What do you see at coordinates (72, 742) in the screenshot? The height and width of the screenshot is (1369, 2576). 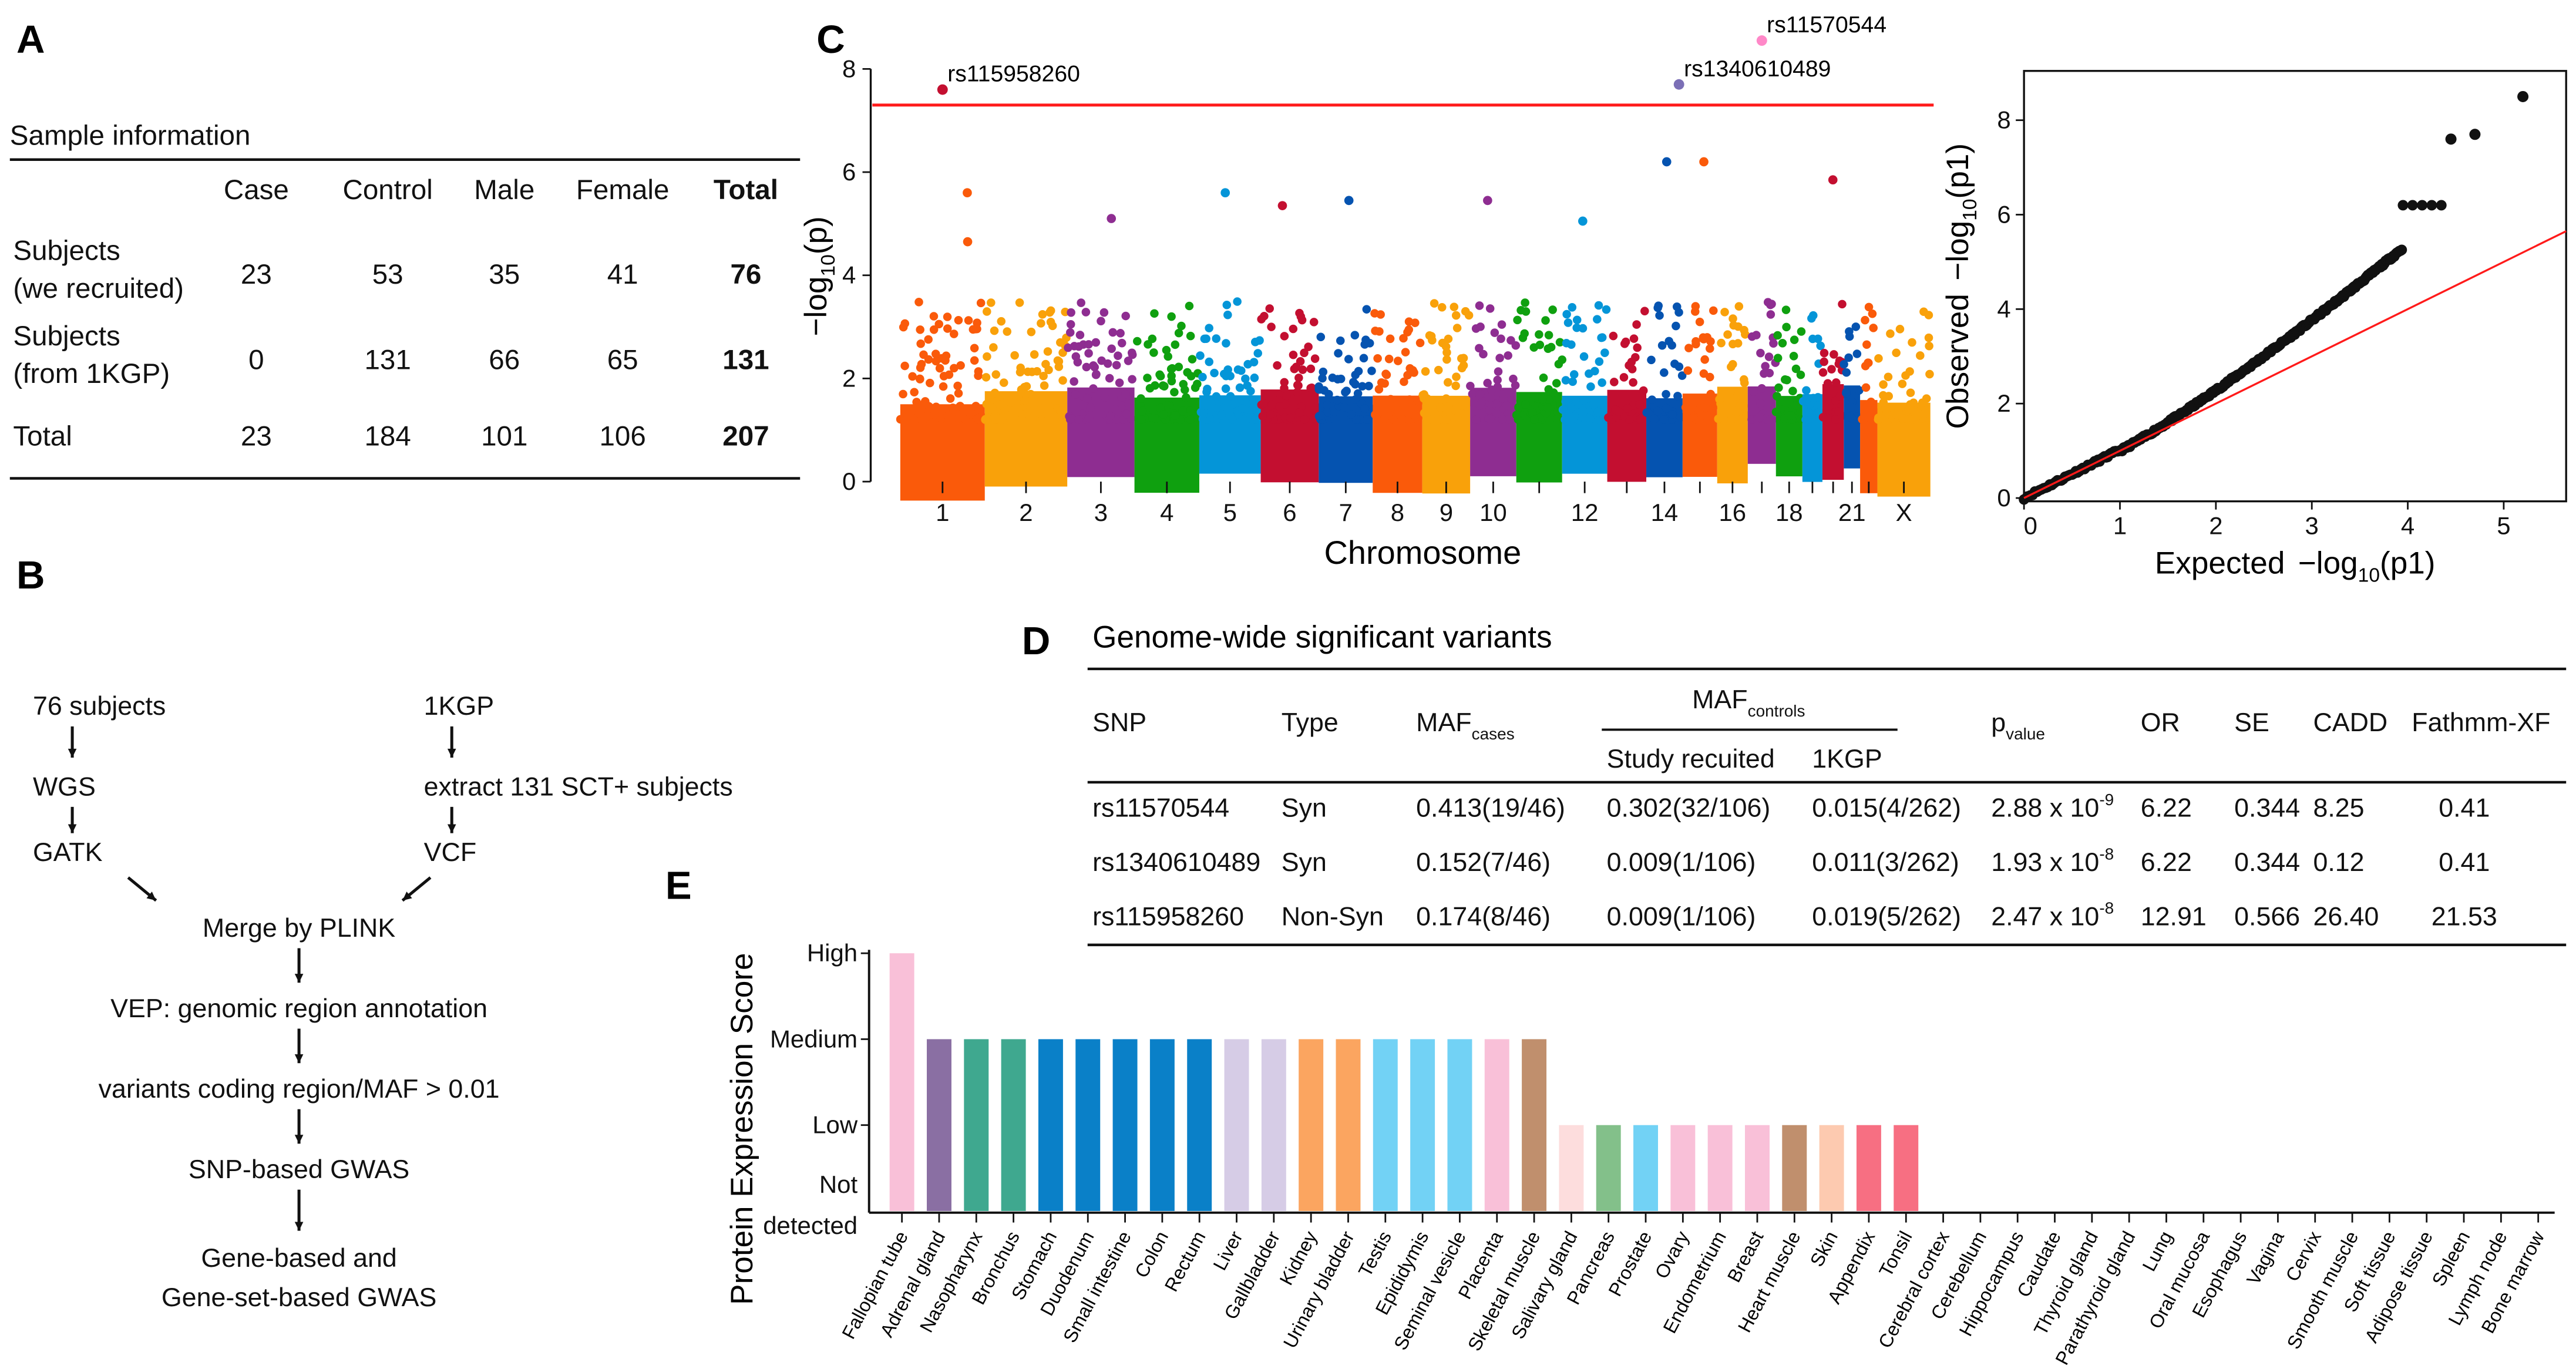 I see `arrow-icon` at bounding box center [72, 742].